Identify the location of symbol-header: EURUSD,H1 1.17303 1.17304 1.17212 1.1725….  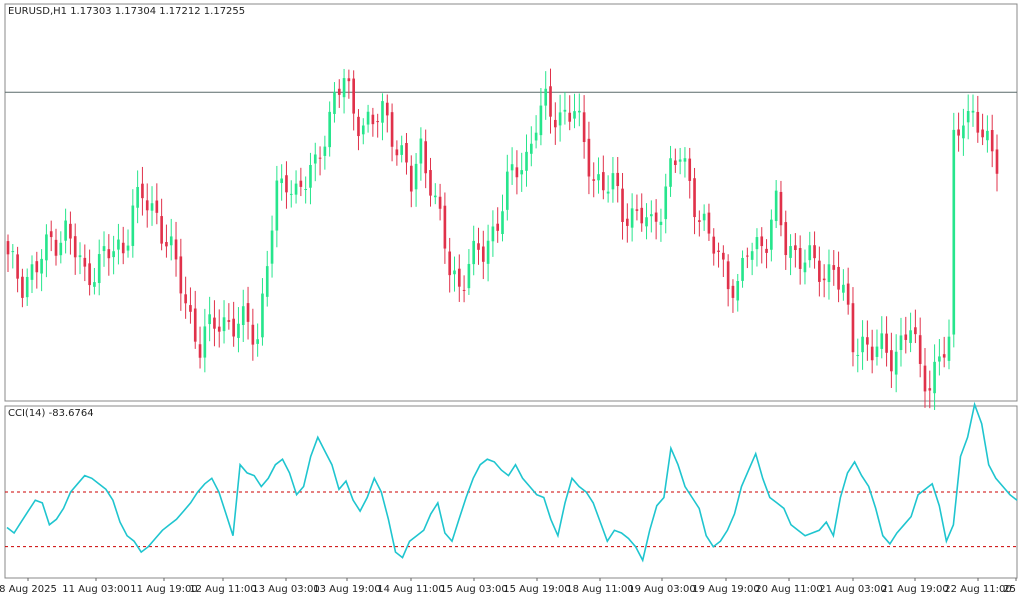
(127, 11).